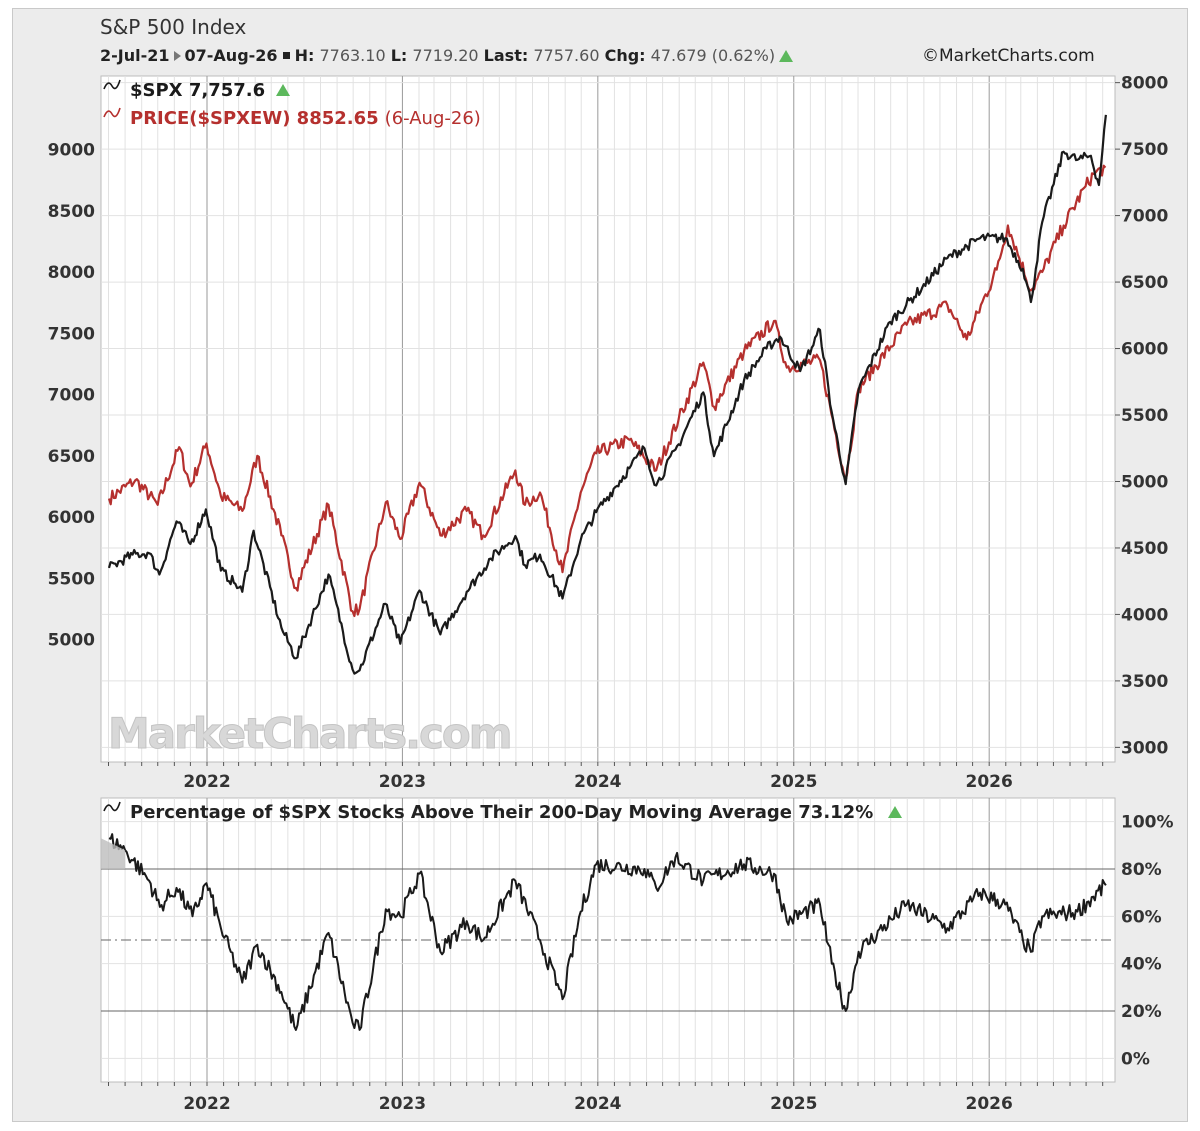 The image size is (1200, 1131). I want to click on left-axis-tick-label: 9000, so click(71, 151).